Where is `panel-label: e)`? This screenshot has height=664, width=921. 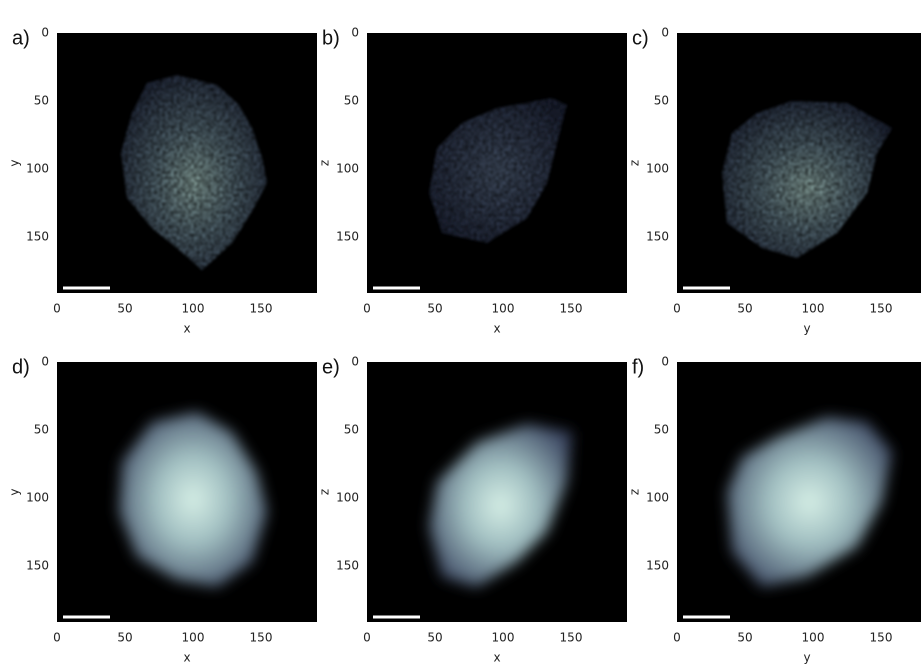
panel-label: e) is located at coordinates (331, 367).